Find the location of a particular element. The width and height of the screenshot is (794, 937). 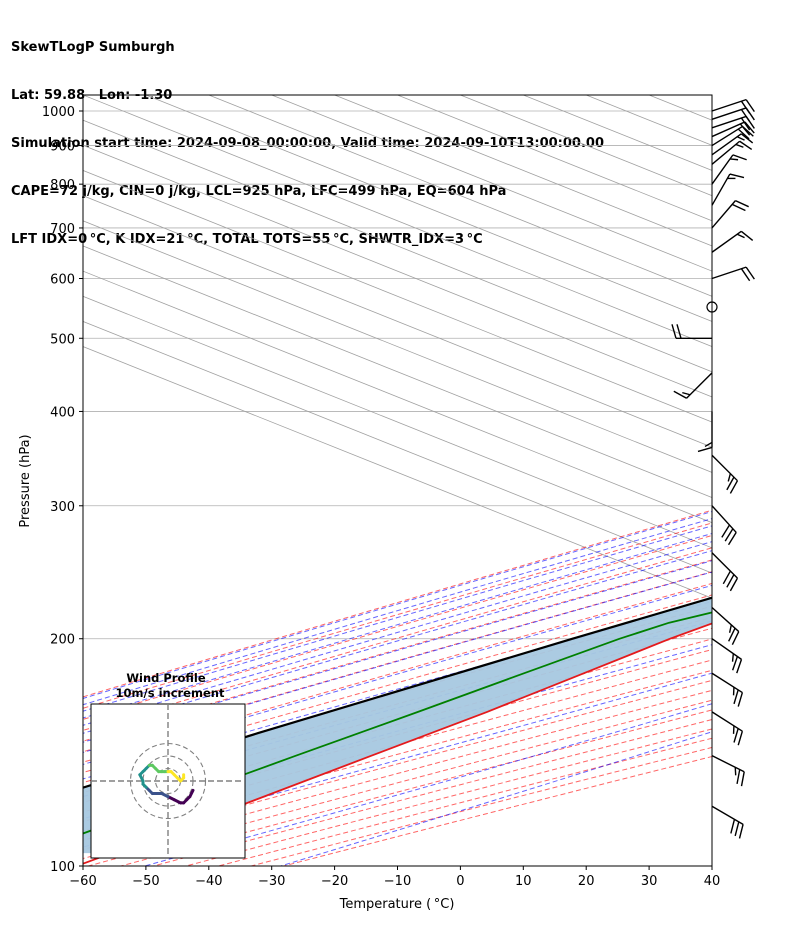

x-tick-label: 0 is located at coordinates (460, 881).